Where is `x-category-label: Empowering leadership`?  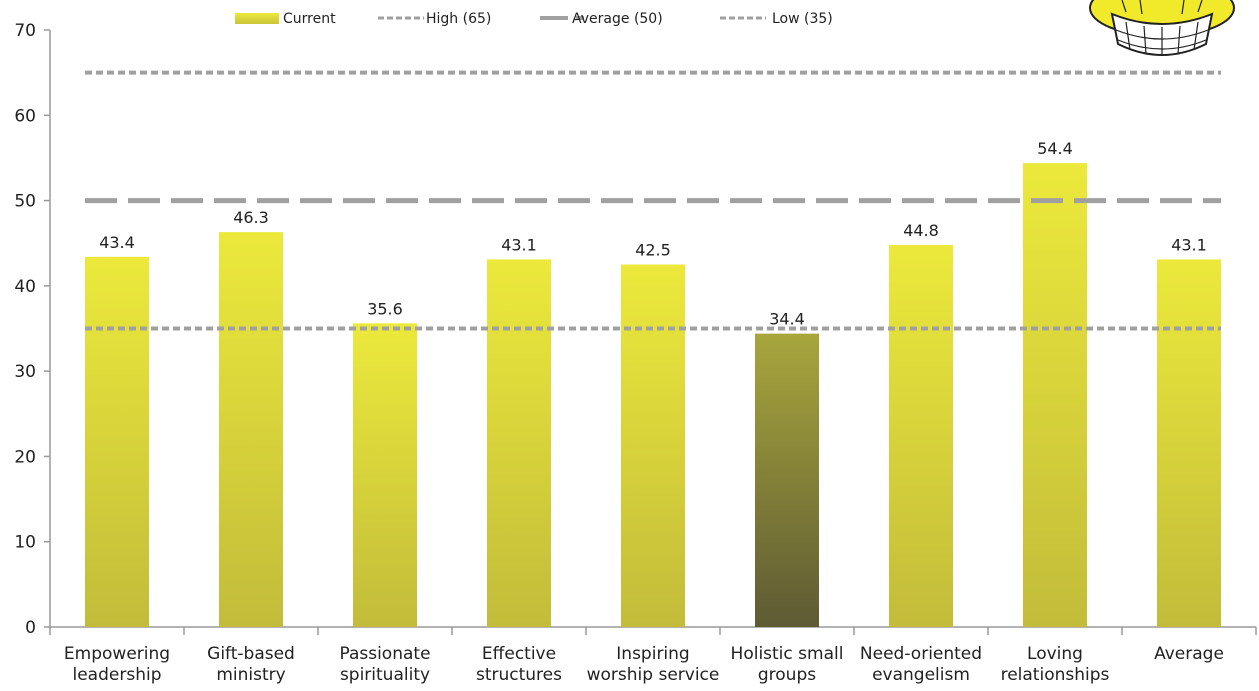
x-category-label: Empowering leadership is located at coordinates (117, 664).